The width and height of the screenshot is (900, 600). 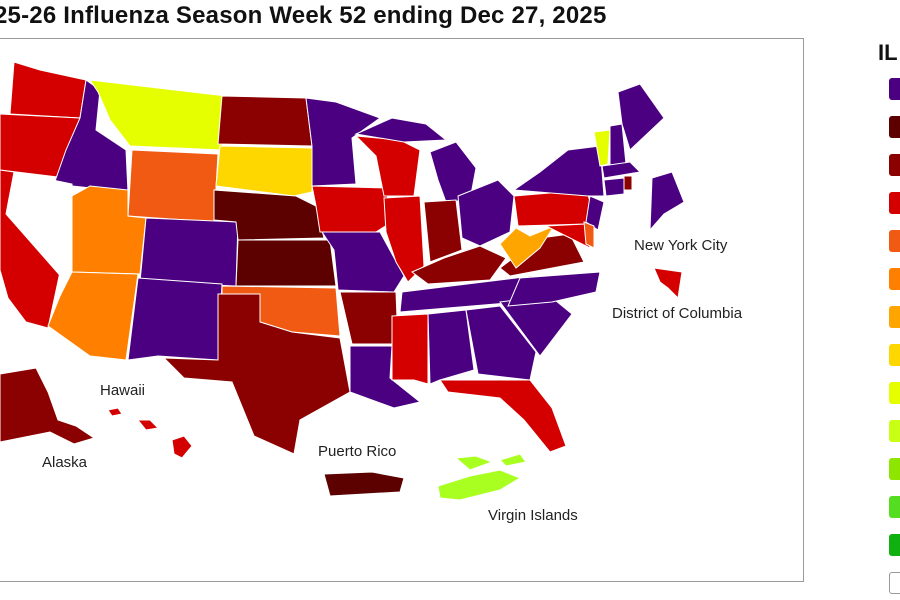 I want to click on state-connecticut, so click(x=614, y=187).